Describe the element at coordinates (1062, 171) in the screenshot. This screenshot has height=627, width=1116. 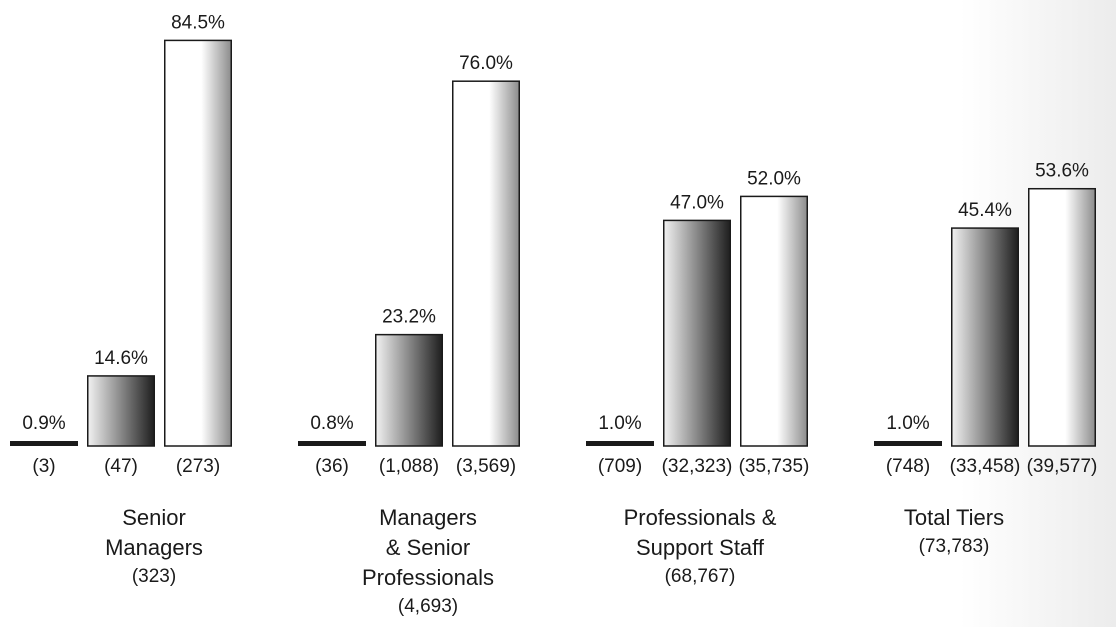
I see `value-label-g3-s2: 53.6%` at that location.